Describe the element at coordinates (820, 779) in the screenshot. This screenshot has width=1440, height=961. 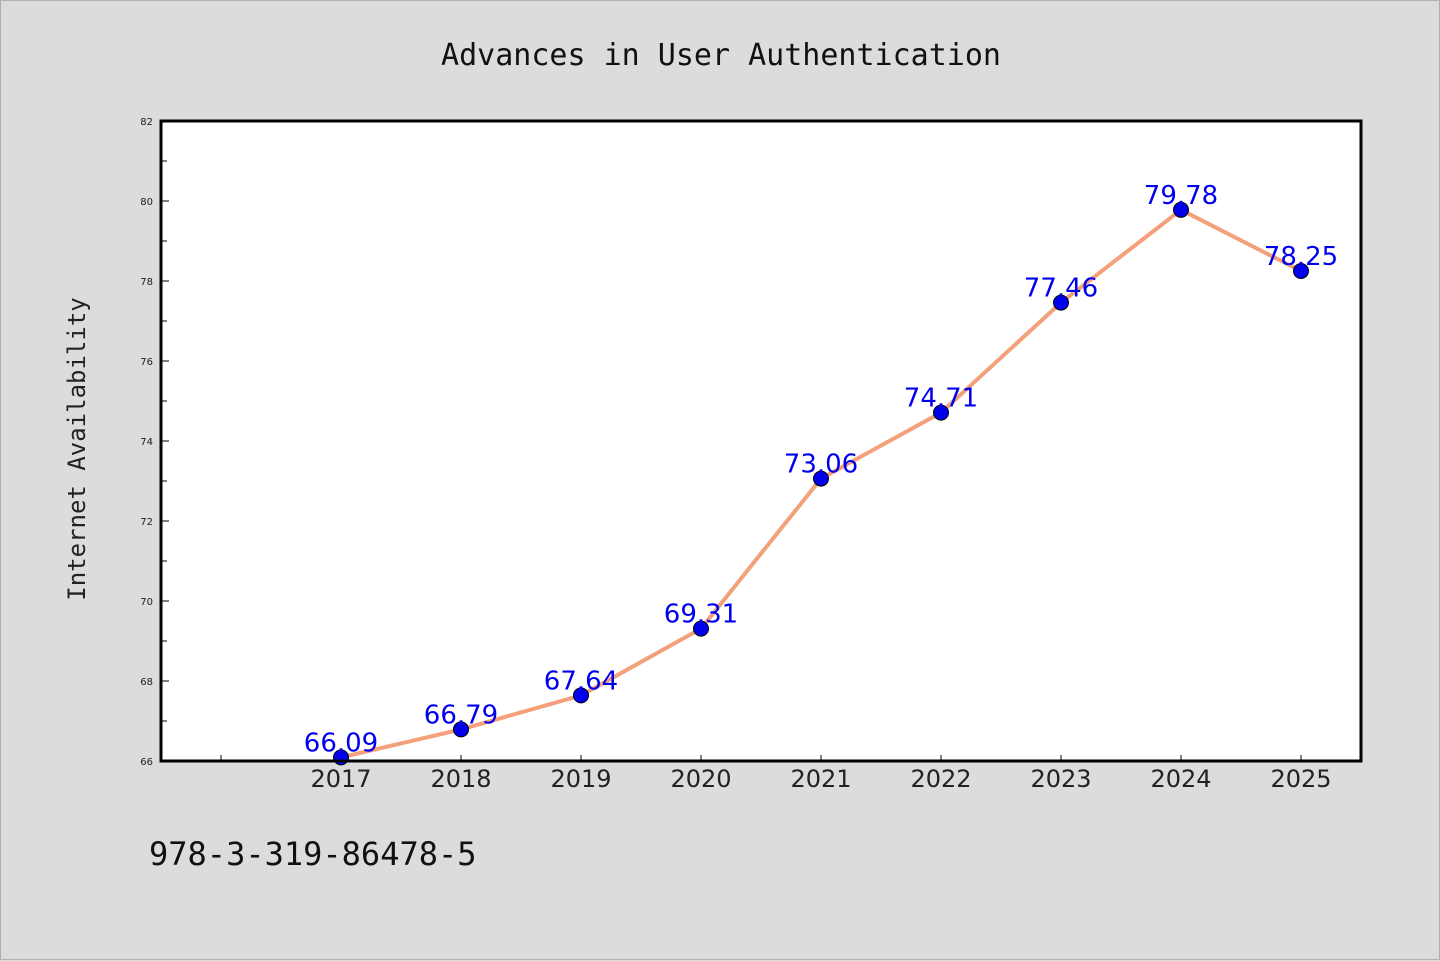
I see `x-tick-label: 2021` at that location.